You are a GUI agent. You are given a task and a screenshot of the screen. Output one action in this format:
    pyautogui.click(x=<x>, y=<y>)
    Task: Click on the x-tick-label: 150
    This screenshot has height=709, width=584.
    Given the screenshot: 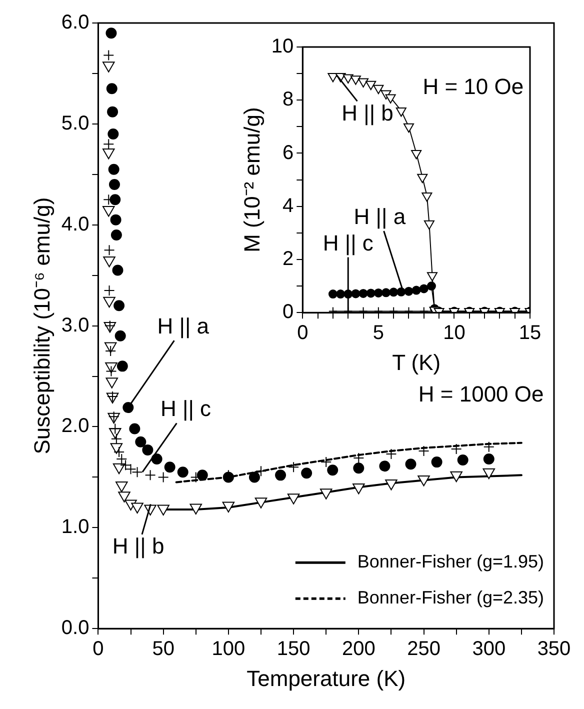 What is the action you would take?
    pyautogui.click(x=293, y=649)
    